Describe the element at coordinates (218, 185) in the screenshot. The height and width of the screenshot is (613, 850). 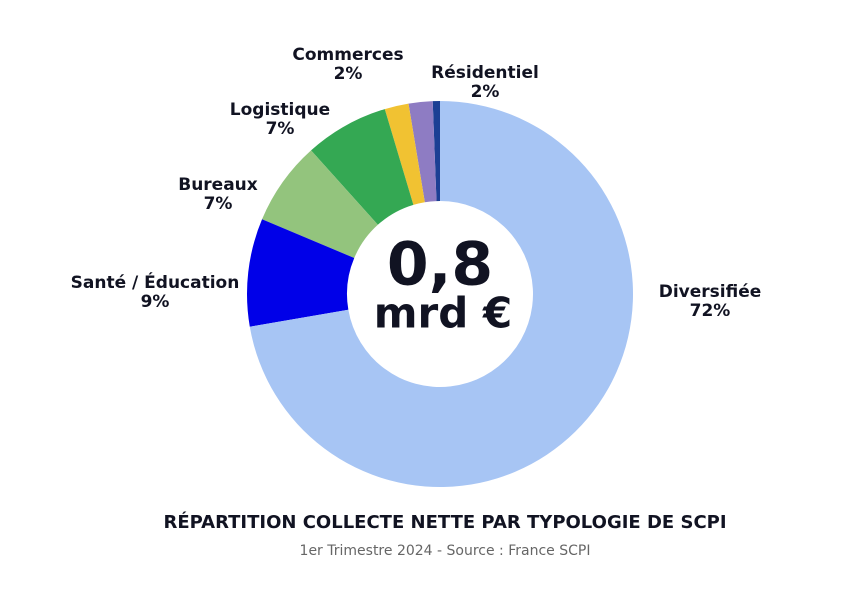
I see `slice-label: Bureaux` at that location.